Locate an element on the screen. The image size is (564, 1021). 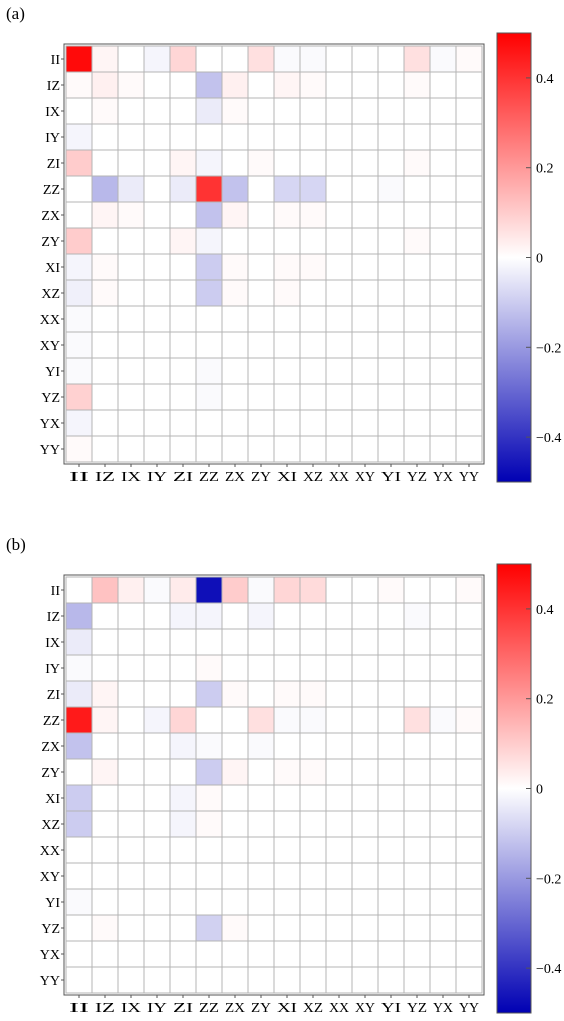
heatmap-cell-ZX-ZI is located at coordinates (183, 746).